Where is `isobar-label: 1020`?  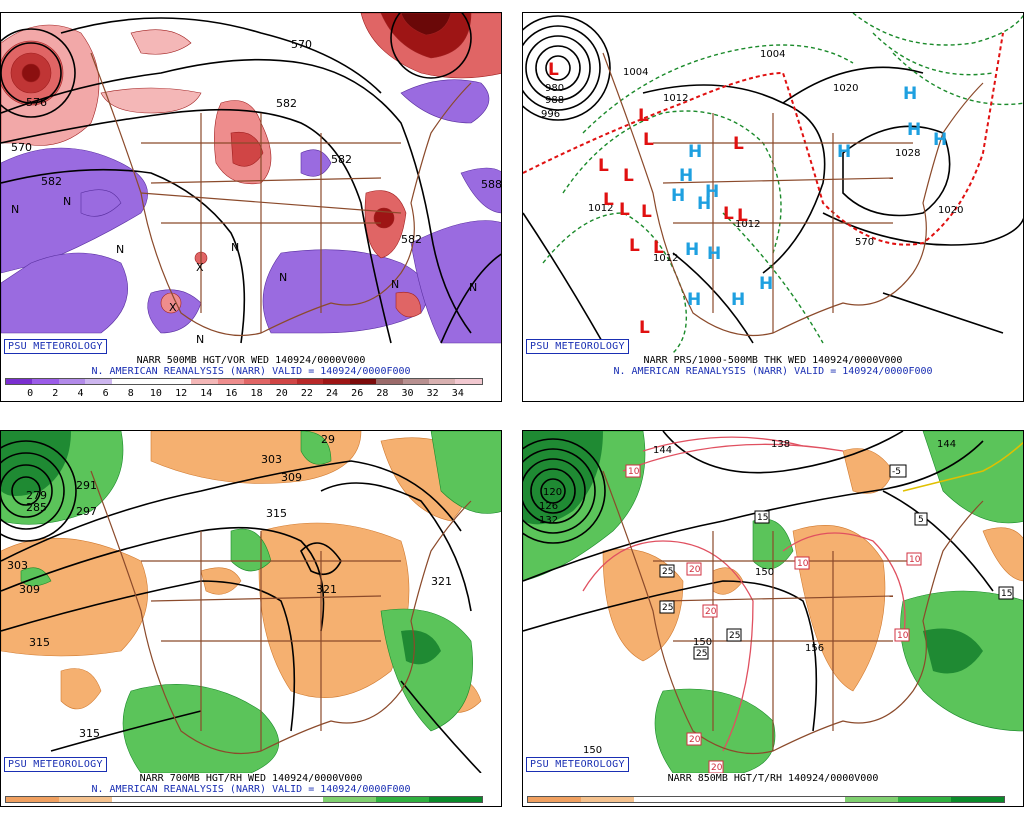
isobar-label: 1020 is located at coordinates (845, 88).